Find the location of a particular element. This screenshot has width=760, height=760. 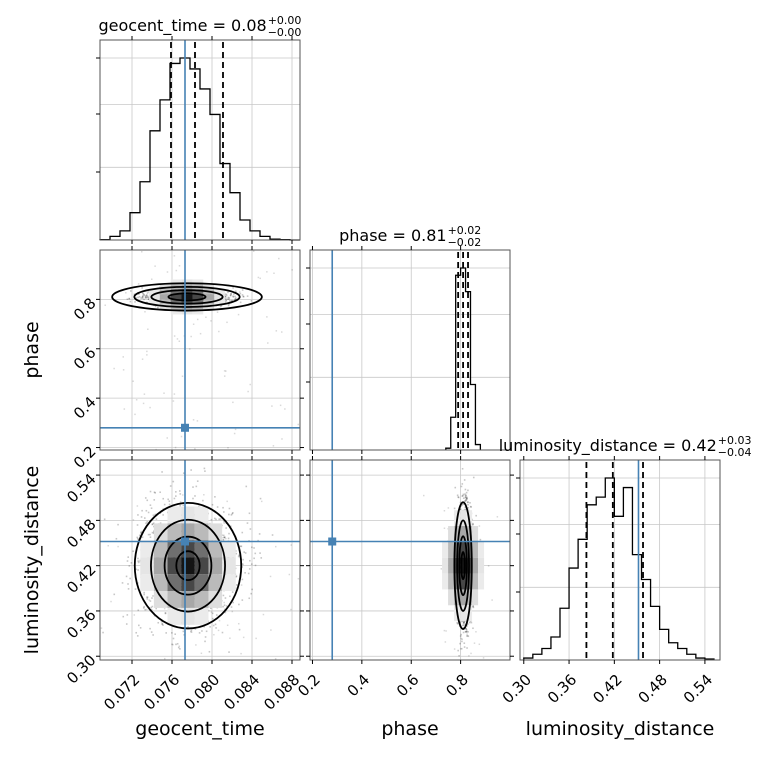

density-geocent_time-luminosity_distance is located at coordinates (216, 594).